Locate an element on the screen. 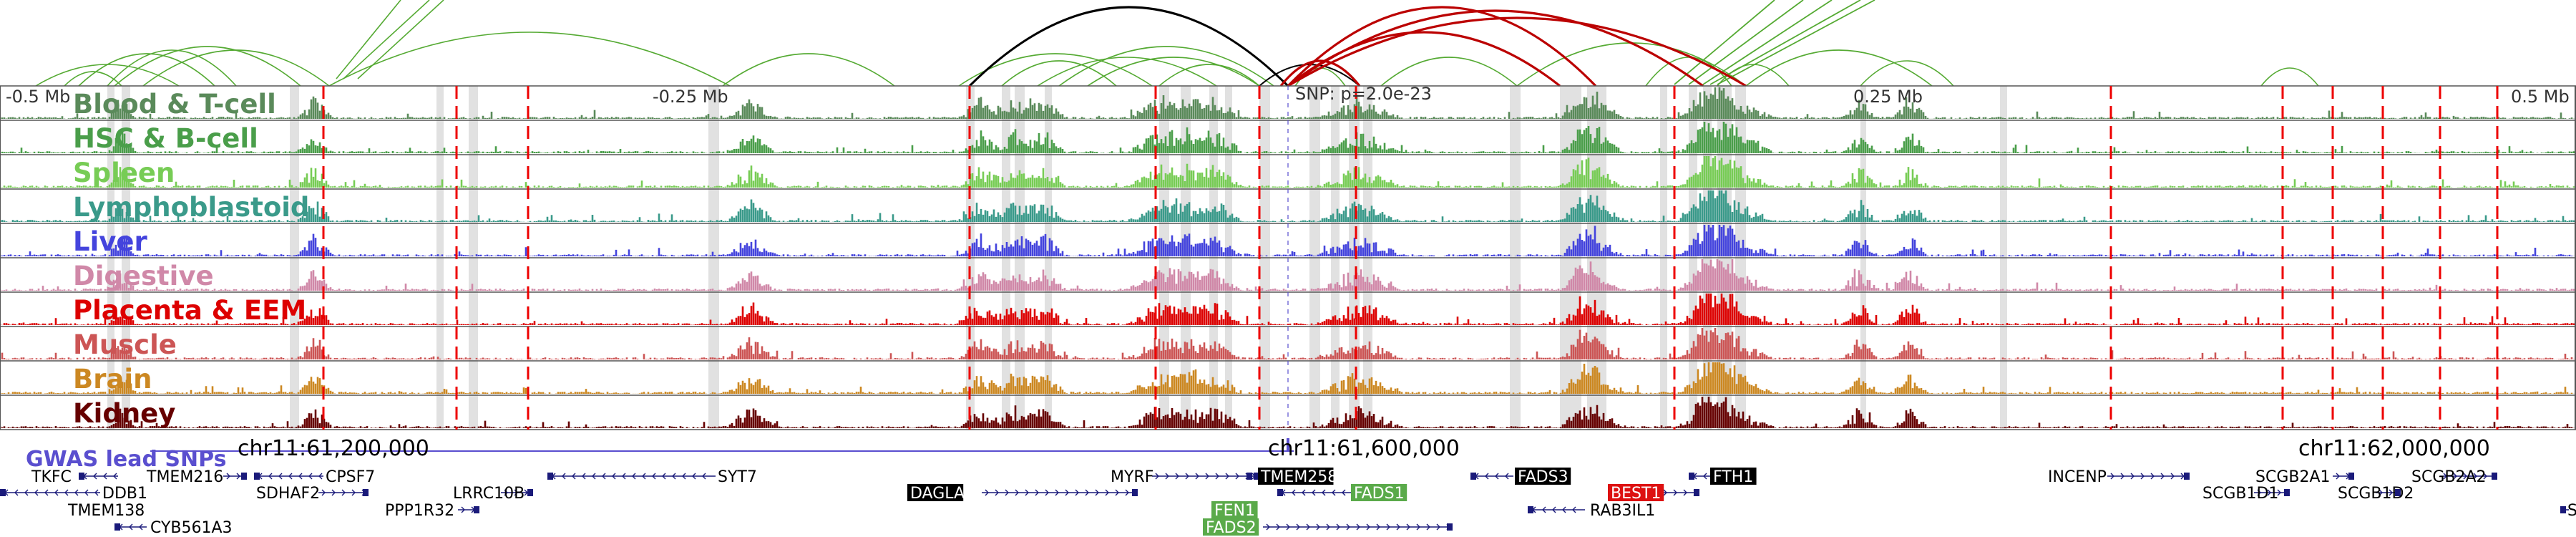  gene-label: TMEM258 is located at coordinates (1298, 477).